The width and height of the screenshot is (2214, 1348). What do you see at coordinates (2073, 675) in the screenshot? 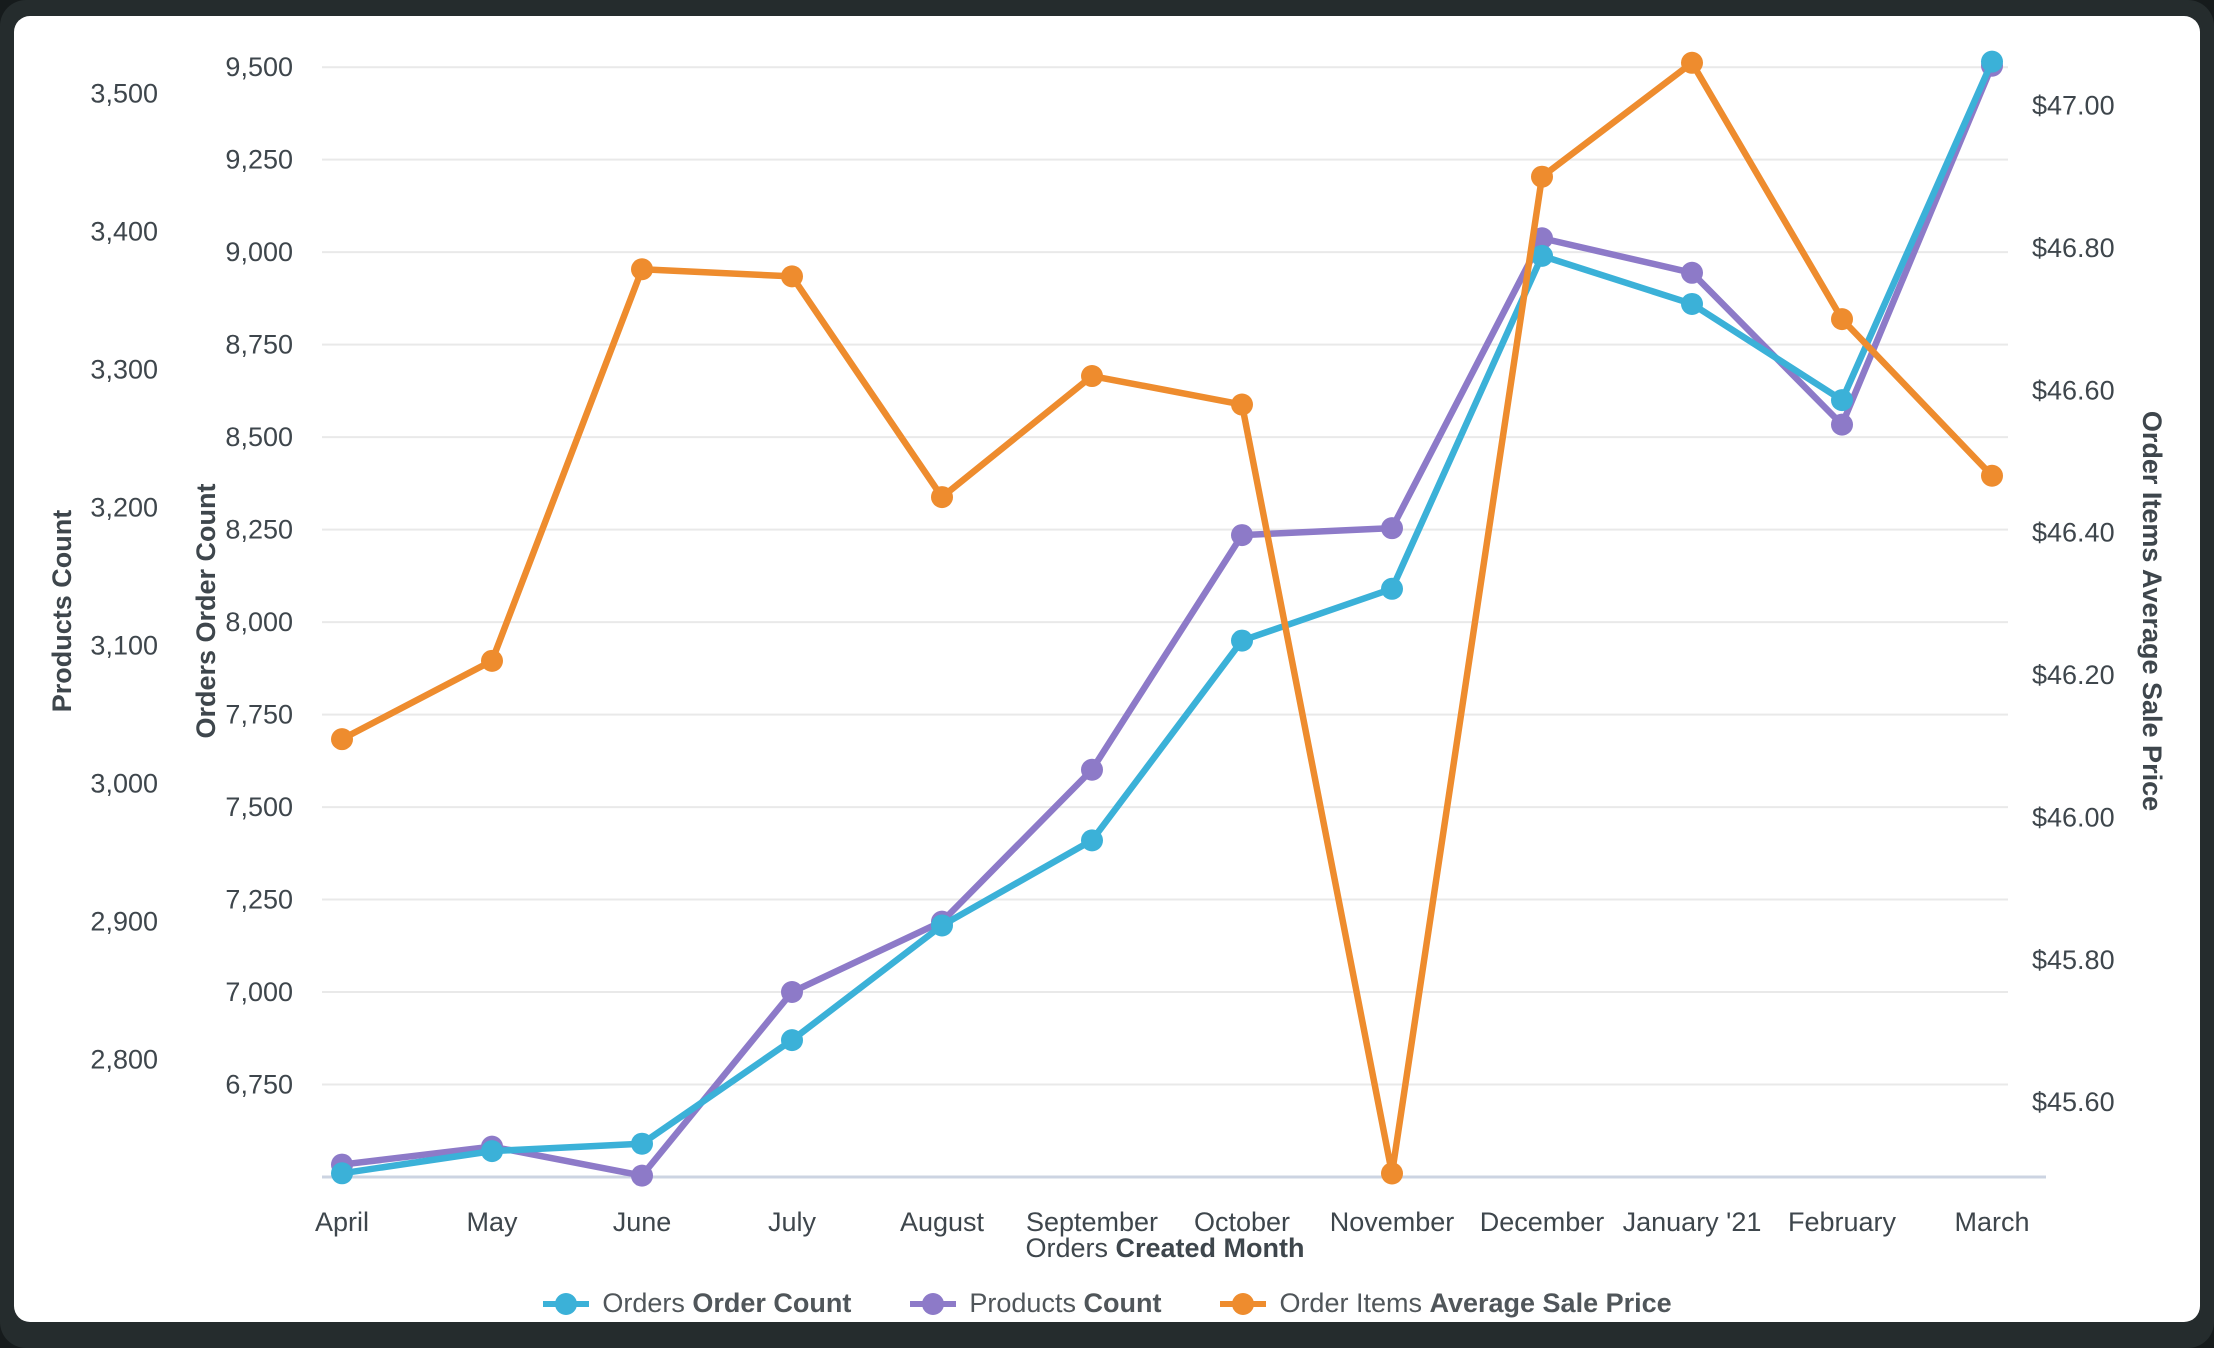
I see `price-axis-tick-label: $46.20` at bounding box center [2073, 675].